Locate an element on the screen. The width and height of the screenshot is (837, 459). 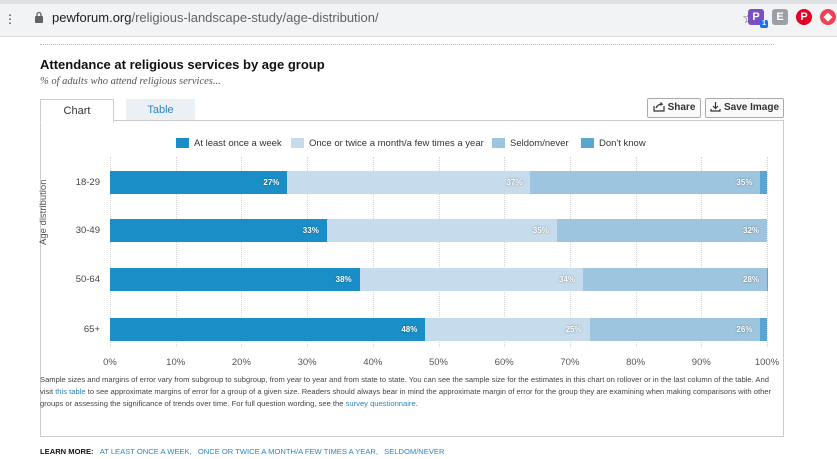
save-image-label: Save Image is located at coordinates (751, 107).